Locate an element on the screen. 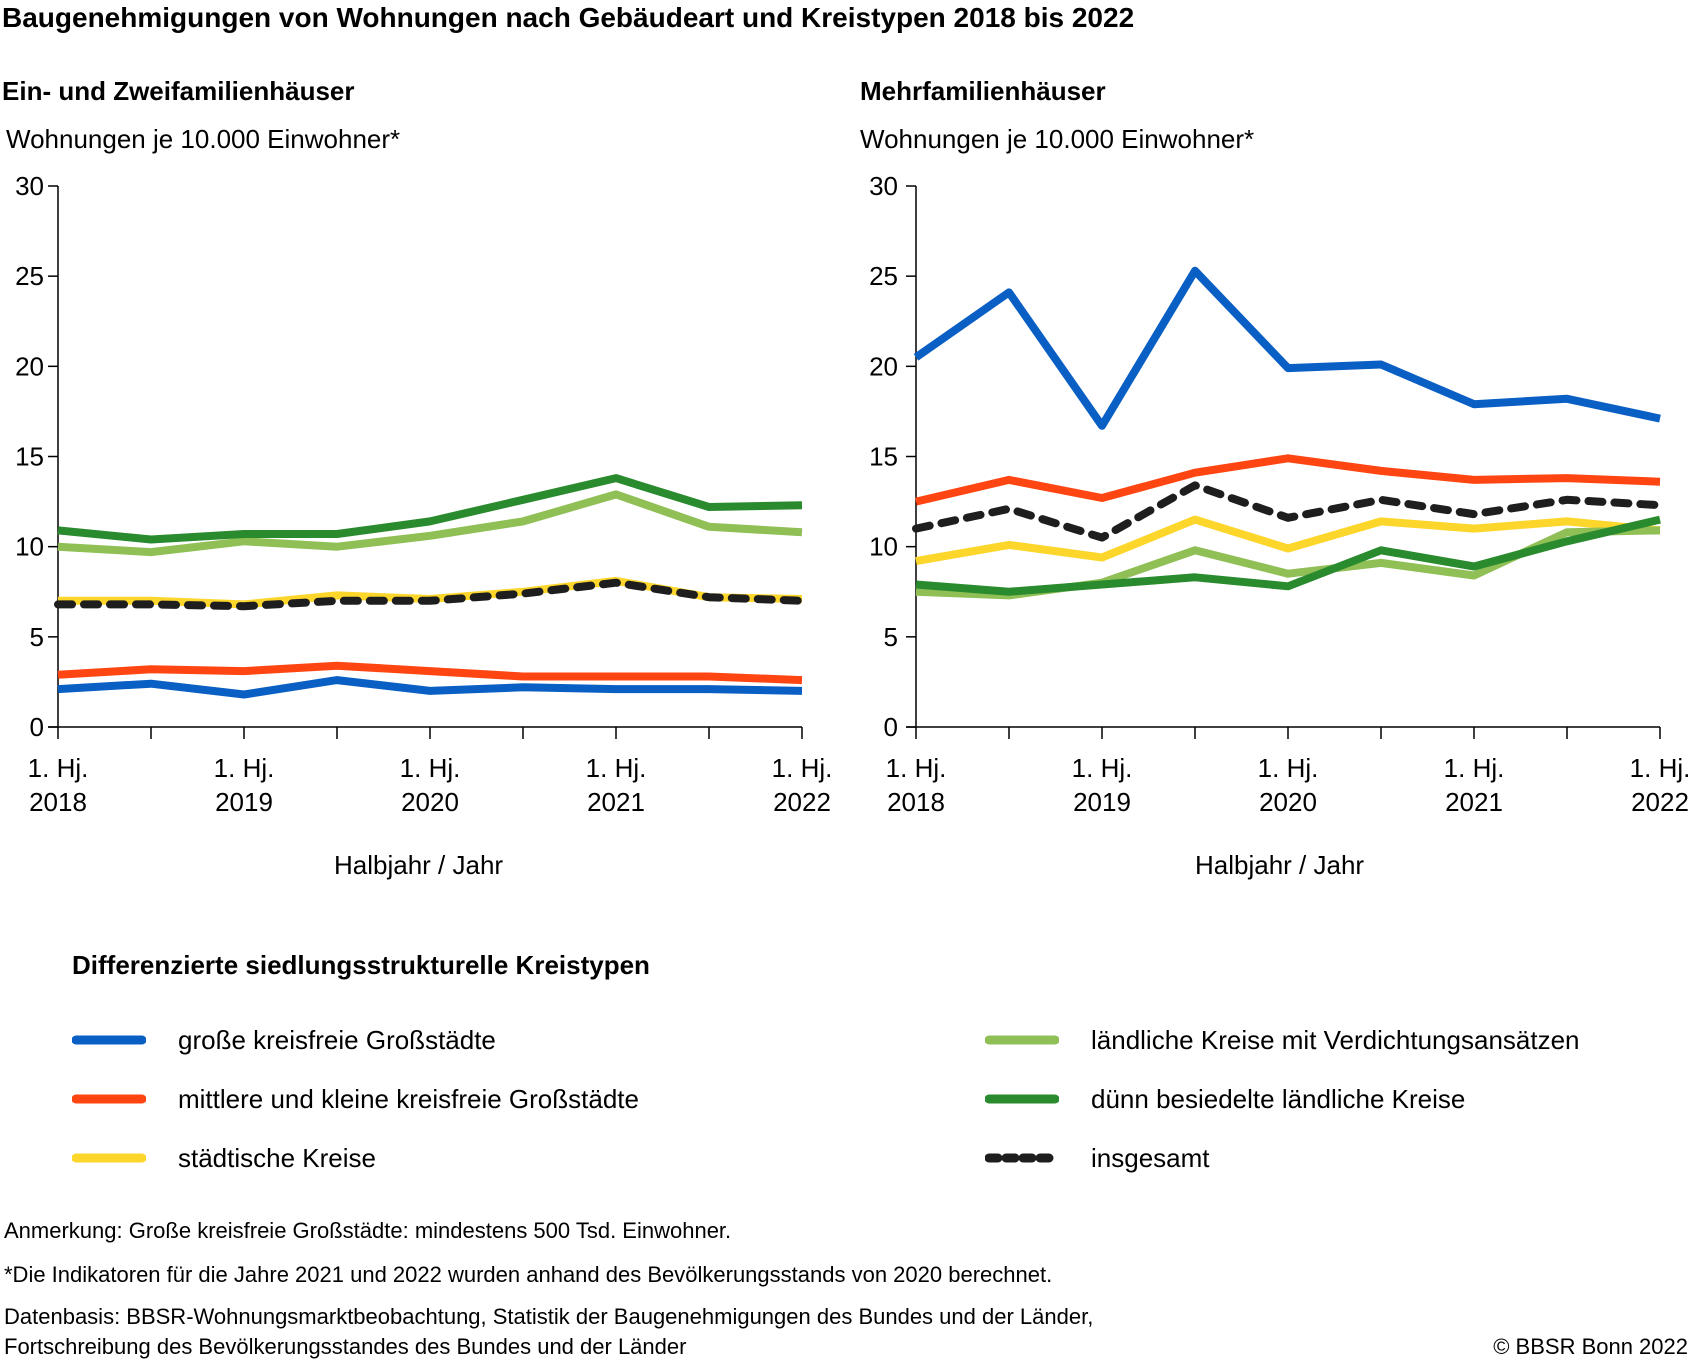 This screenshot has height=1362, width=1694. chart-title-left: Ein- und Zweifamilienhäuser is located at coordinates (178, 91).